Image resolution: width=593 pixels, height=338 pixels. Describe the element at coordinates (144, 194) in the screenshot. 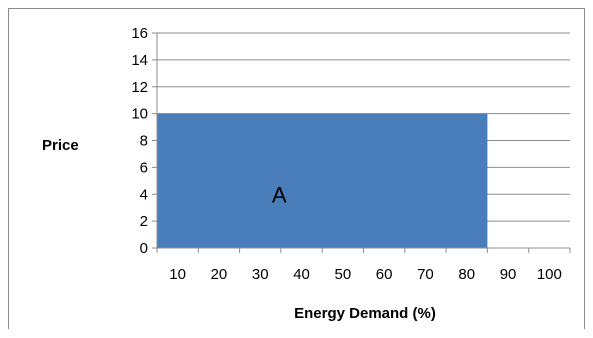

I see `y-tick-label-4: 4` at that location.